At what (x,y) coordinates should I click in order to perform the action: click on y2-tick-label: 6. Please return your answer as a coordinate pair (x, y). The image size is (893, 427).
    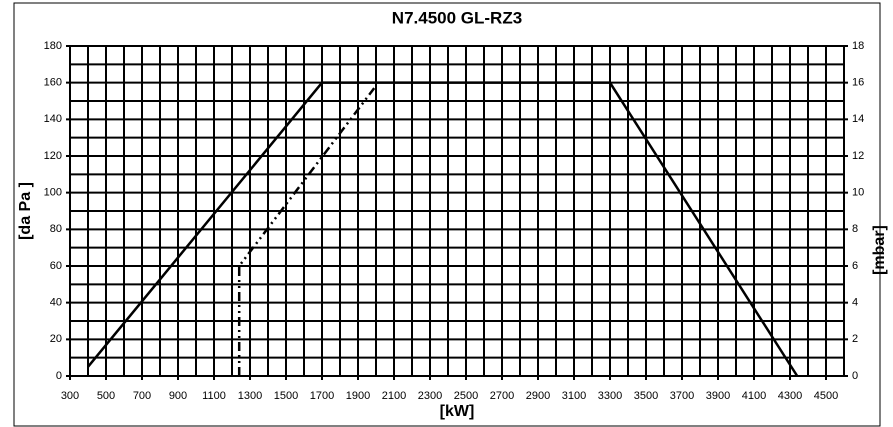
    Looking at the image, I should click on (855, 266).